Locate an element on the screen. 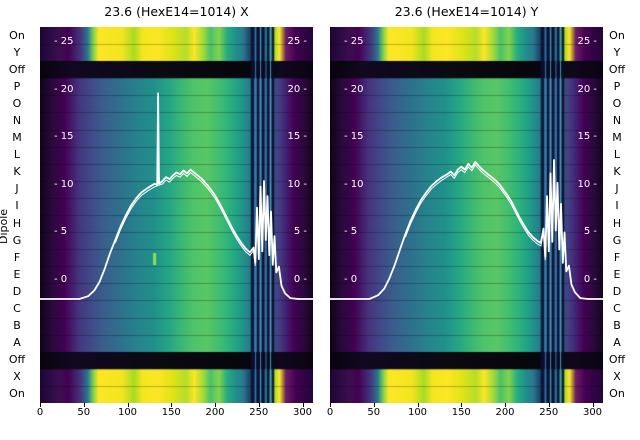 The width and height of the screenshot is (640, 440). plot-x-title: 23.6 (HexE14=1014) X is located at coordinates (176, 11).